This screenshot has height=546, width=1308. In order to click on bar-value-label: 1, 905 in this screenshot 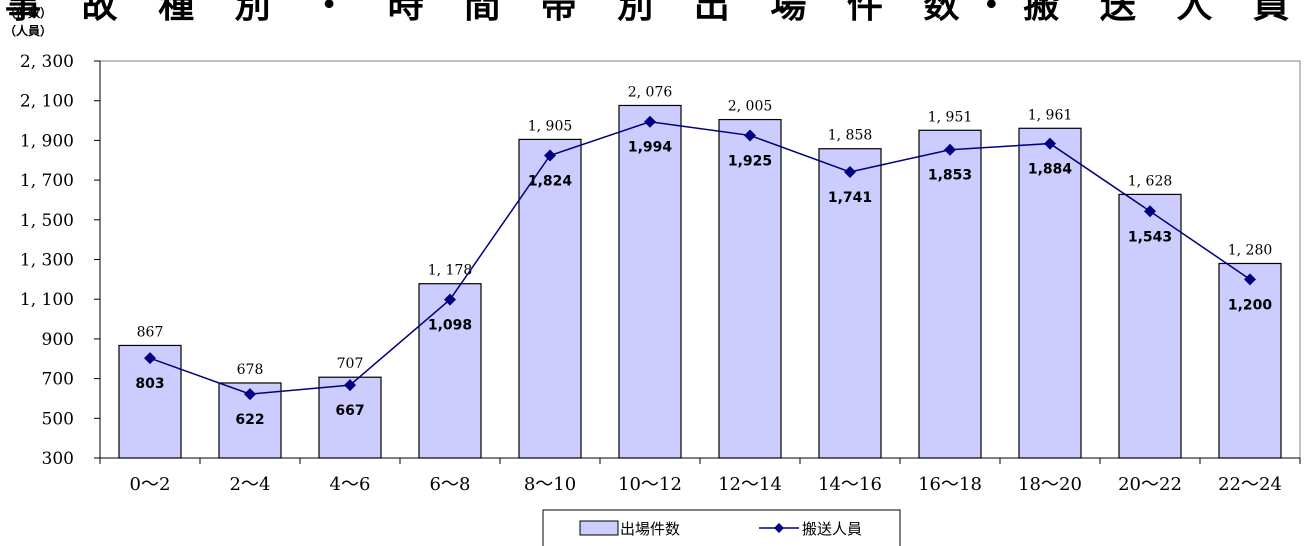, I will do `click(550, 126)`.